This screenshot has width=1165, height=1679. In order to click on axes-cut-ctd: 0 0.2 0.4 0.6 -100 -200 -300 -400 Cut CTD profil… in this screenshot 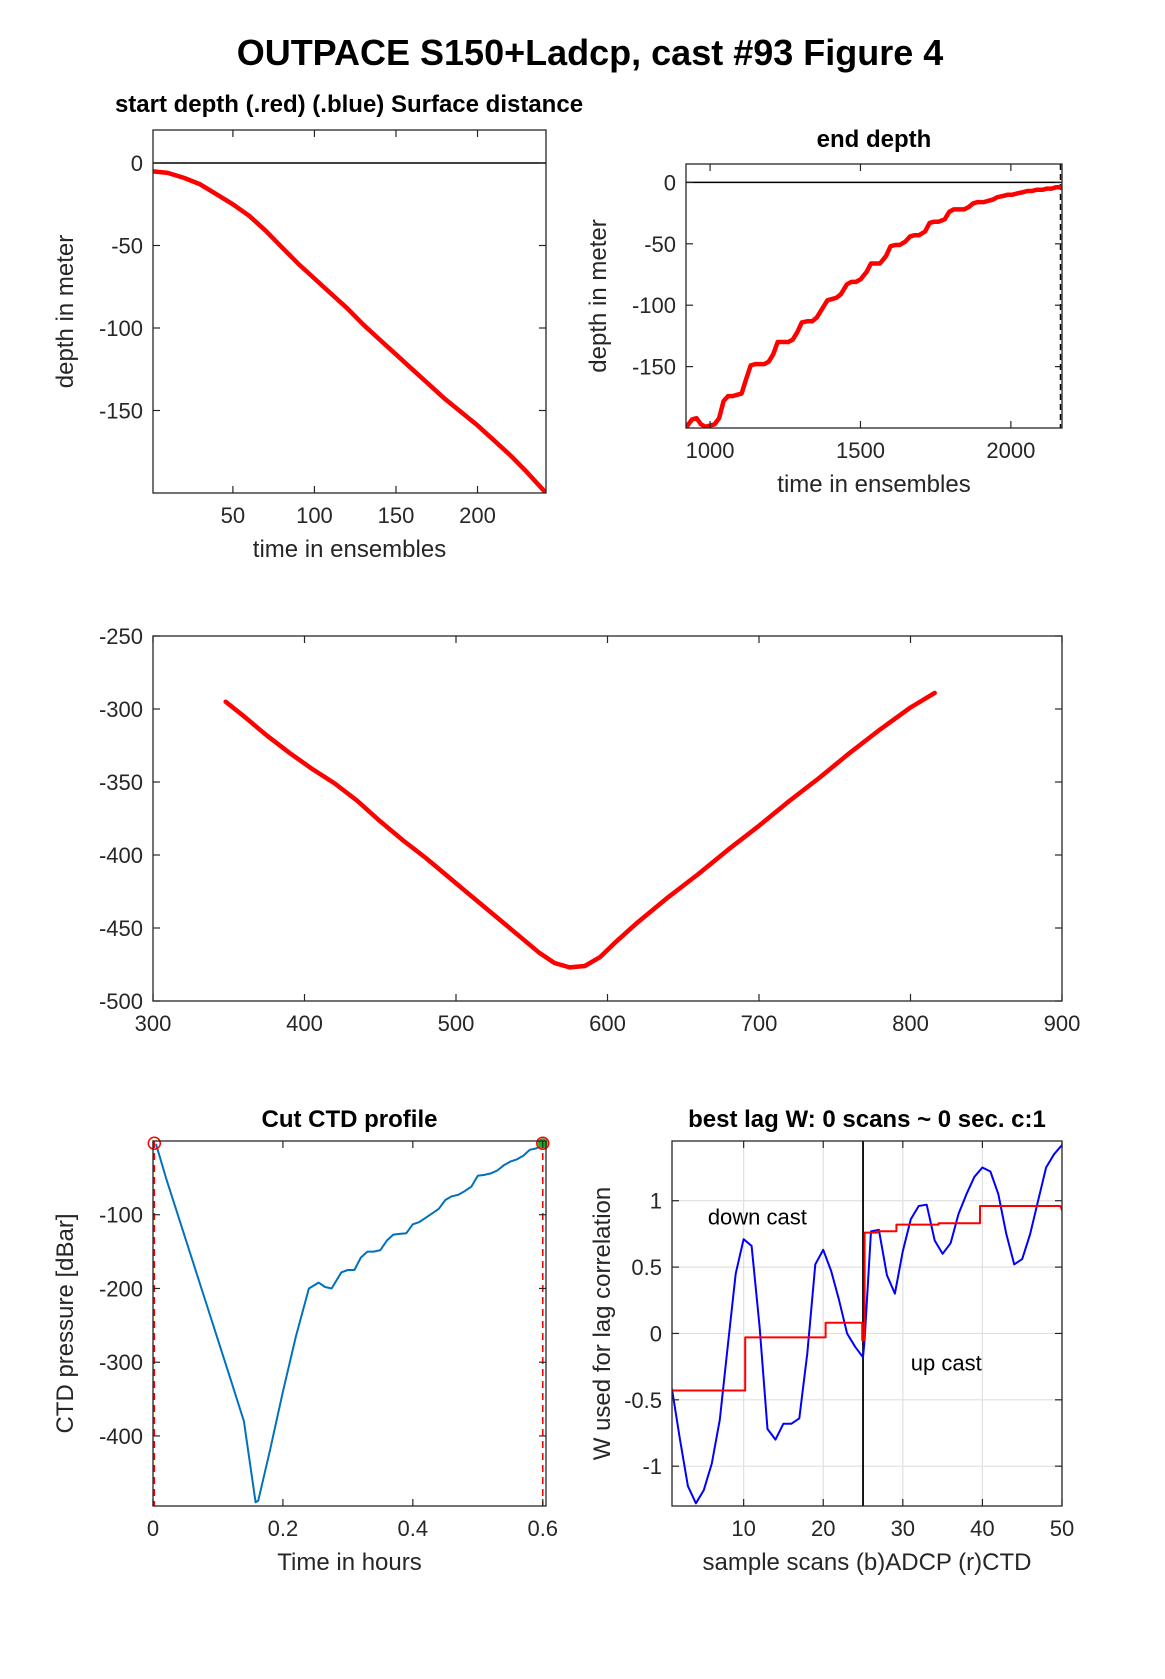, I will do `click(305, 1341)`.